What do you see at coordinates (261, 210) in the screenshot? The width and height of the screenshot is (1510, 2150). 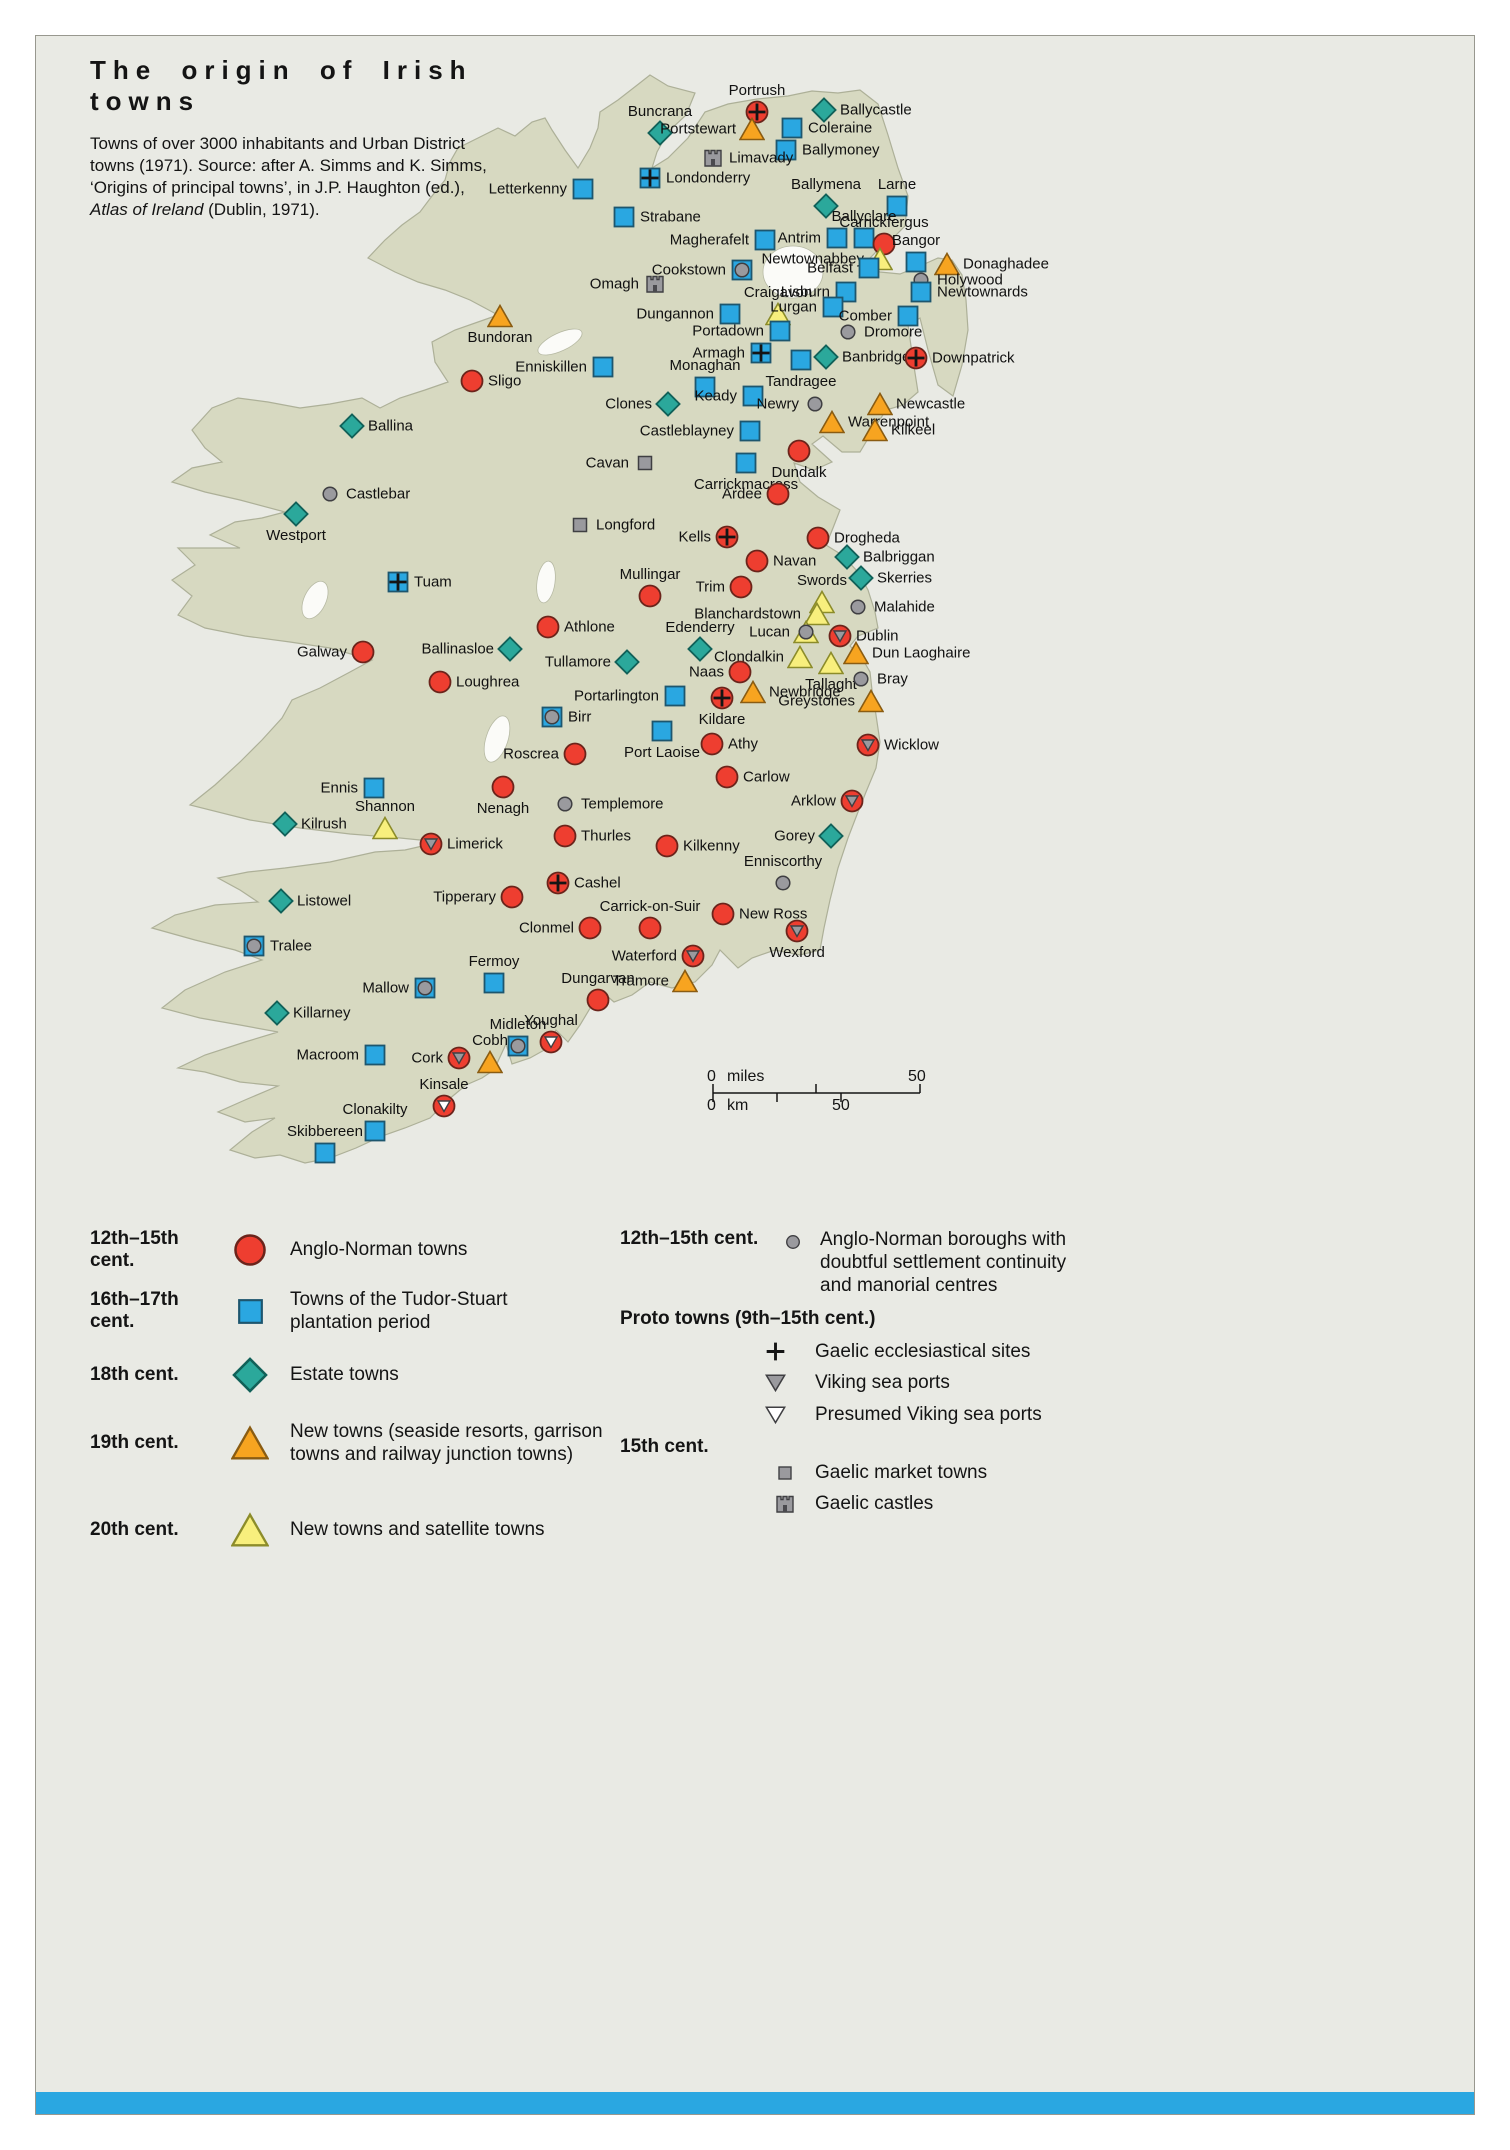 I see `source-line-4-tail: (Dublin, 1971).` at bounding box center [261, 210].